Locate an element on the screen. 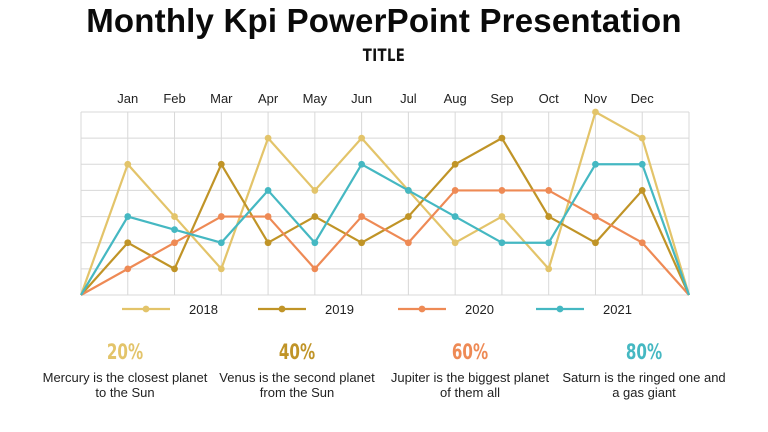 This screenshot has height=432, width=768. x-tick-label: Dec is located at coordinates (643, 98).